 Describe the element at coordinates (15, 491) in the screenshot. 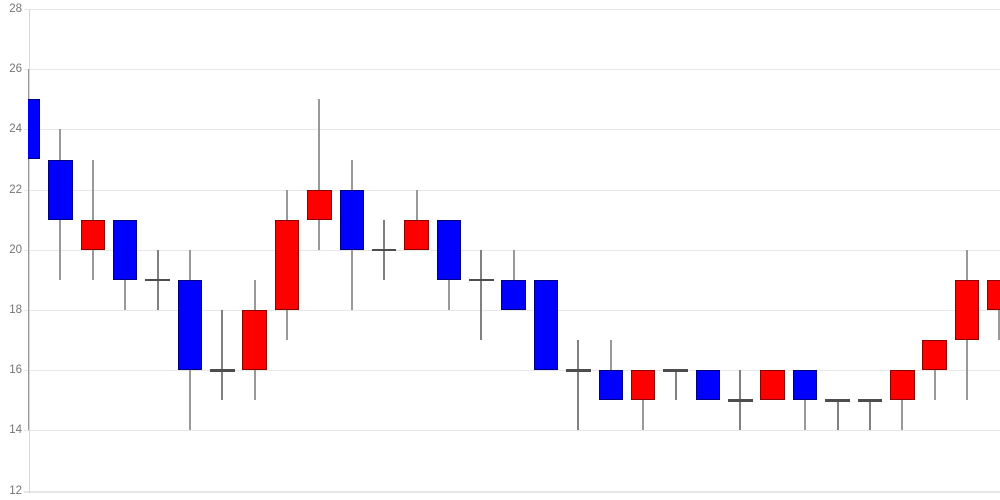

I see `y-axis-label: 12` at that location.